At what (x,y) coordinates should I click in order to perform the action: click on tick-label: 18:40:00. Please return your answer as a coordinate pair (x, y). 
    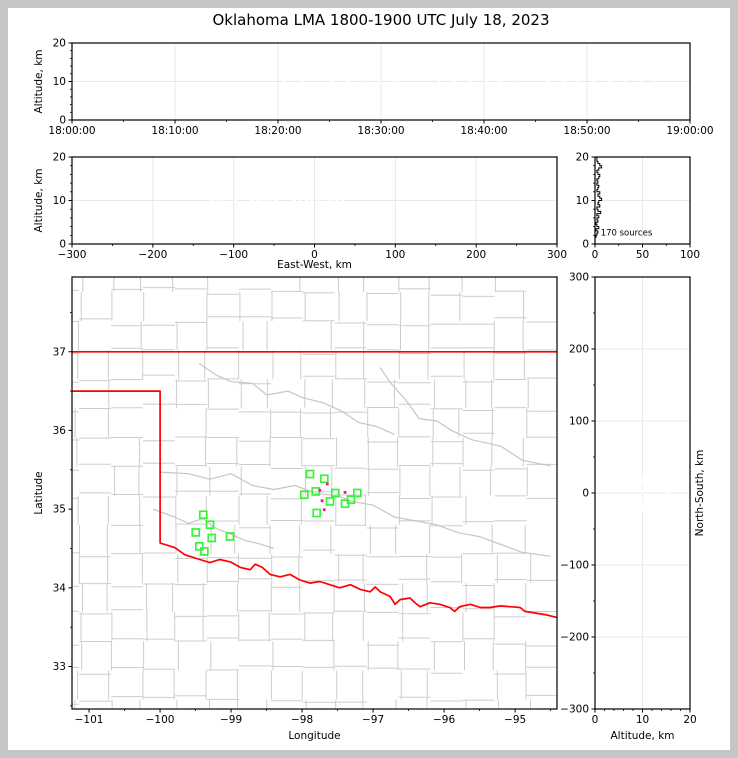
    Looking at the image, I should click on (483, 131).